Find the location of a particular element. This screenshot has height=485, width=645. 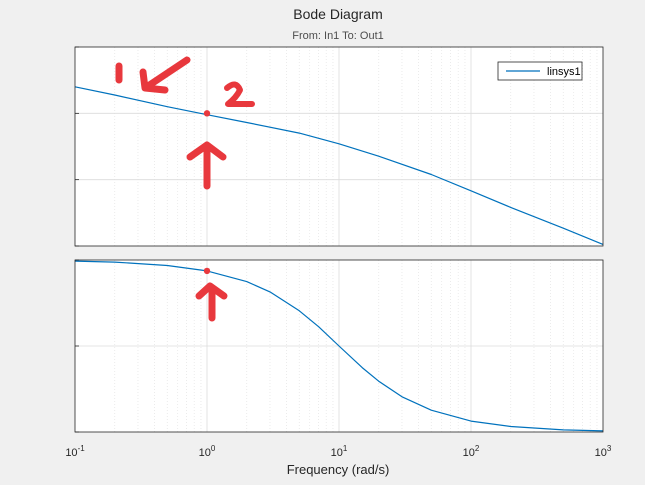

x-tick-exponent: 0 is located at coordinates (213, 448).